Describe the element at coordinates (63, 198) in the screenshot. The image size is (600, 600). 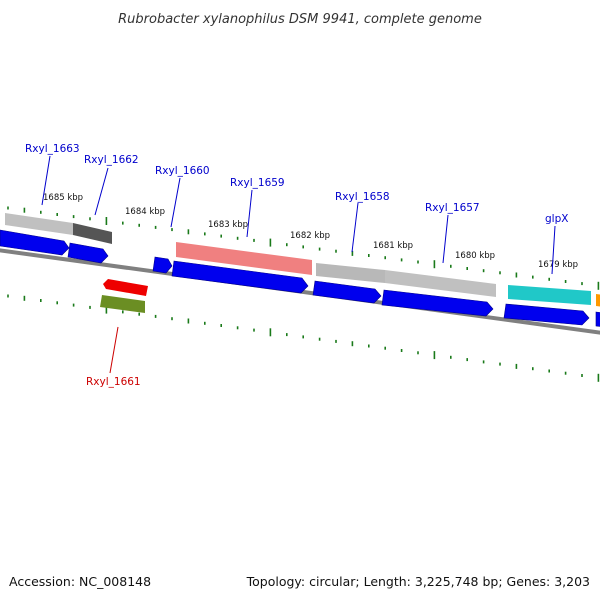
I see `scale-label-1685: 1685 kbp` at that location.